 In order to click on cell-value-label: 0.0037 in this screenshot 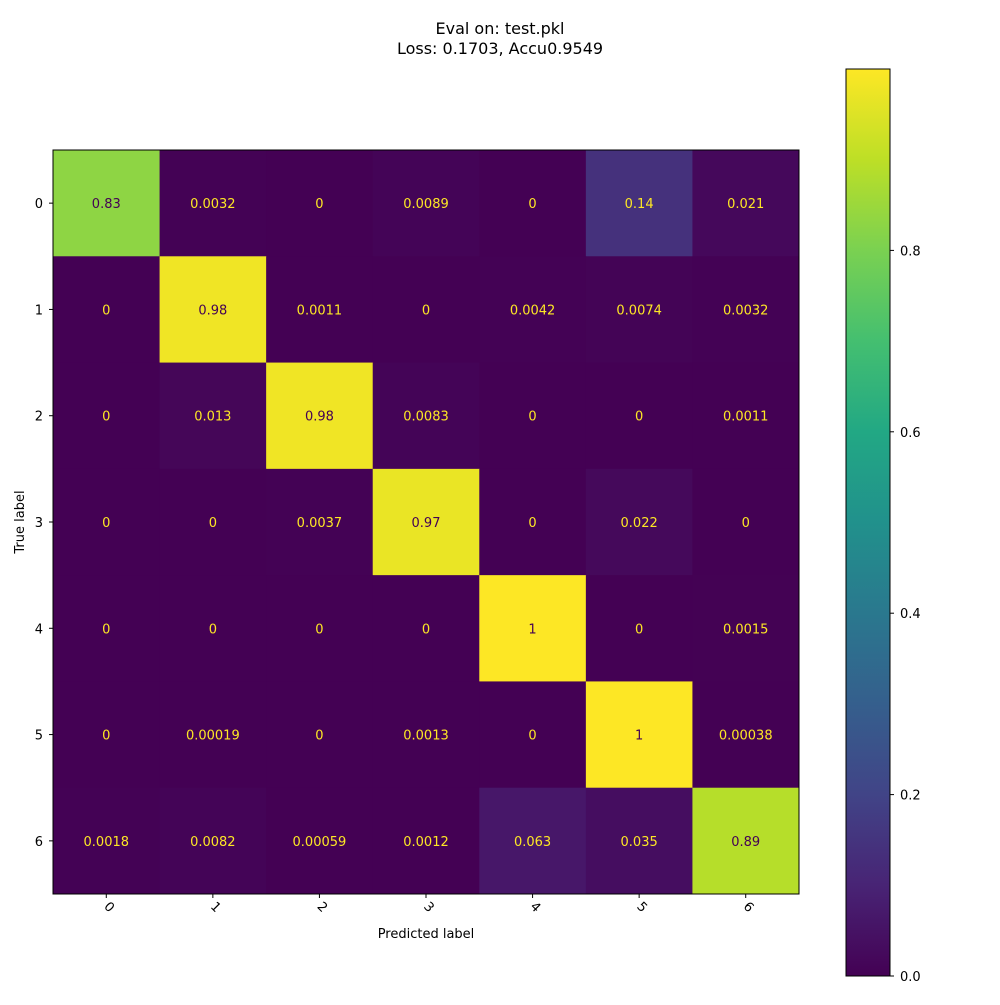, I will do `click(320, 523)`.